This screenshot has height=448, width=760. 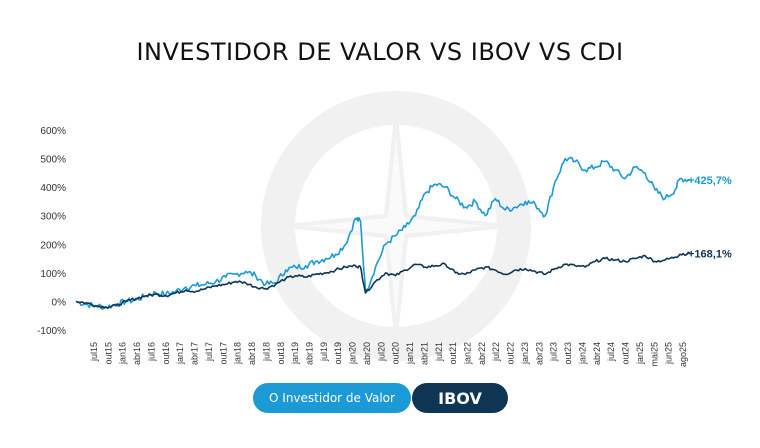 What do you see at coordinates (439, 352) in the screenshot?
I see `x-tick-label: jul21` at bounding box center [439, 352].